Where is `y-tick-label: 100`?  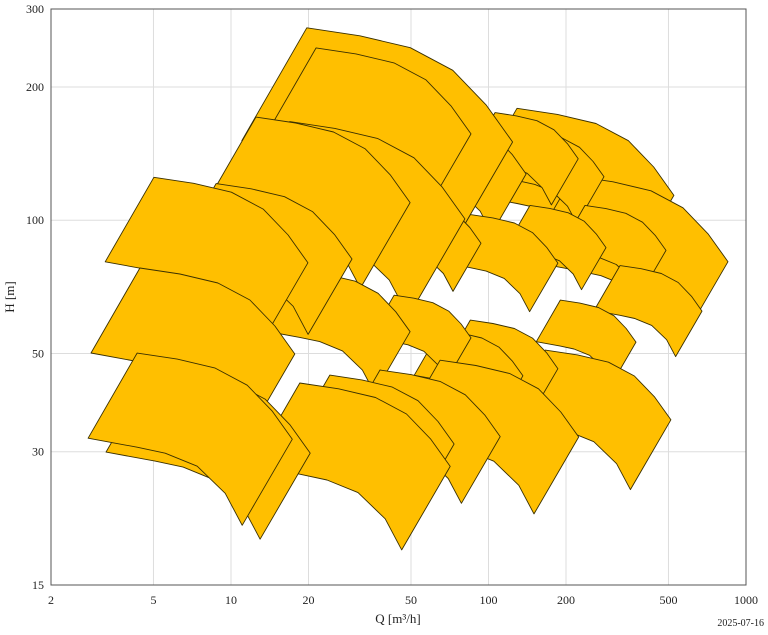
y-tick-label: 100 is located at coordinates (35, 220).